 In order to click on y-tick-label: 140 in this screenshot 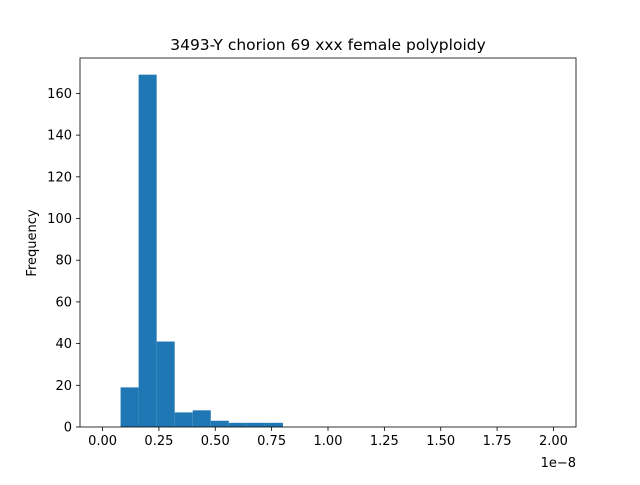, I will do `click(59, 136)`.